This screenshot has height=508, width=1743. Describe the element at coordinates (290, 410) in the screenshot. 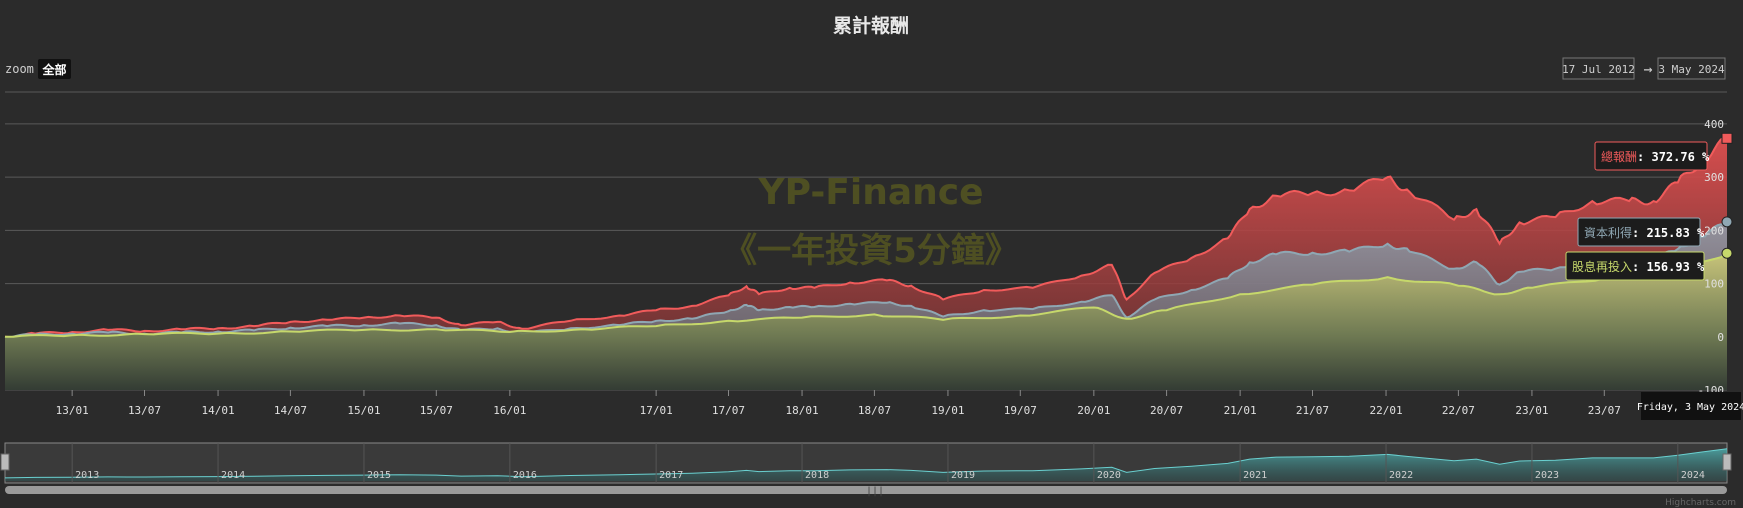

I see `x-tick-label: 14/07` at that location.